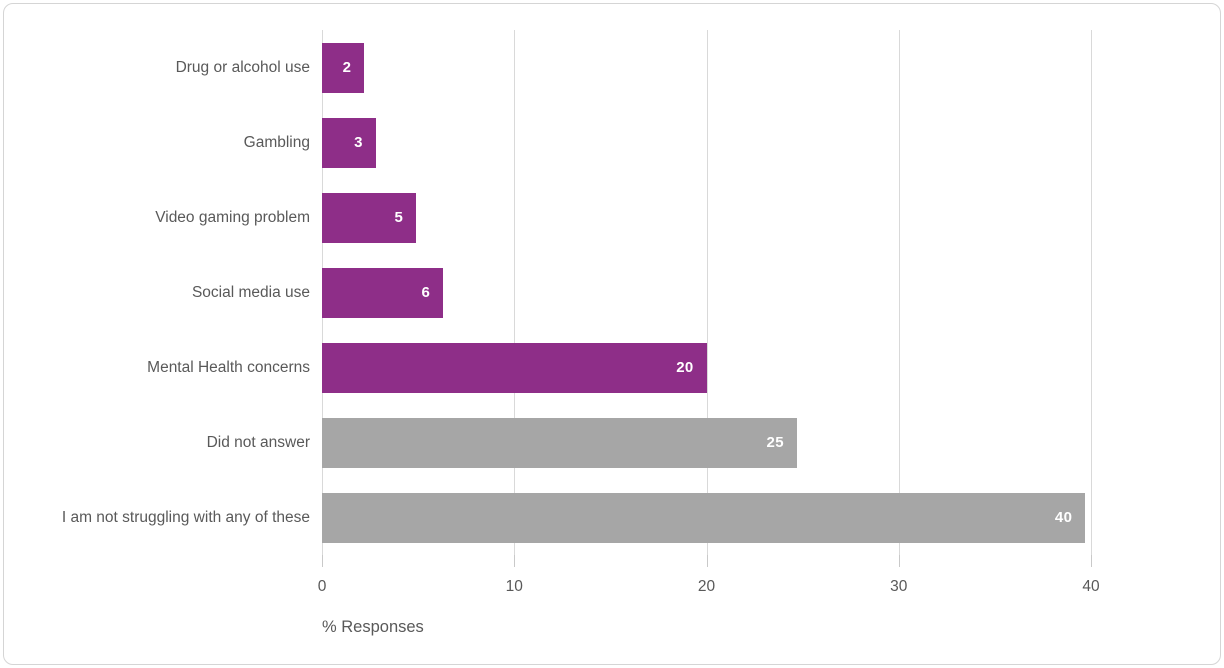  What do you see at coordinates (185, 517) in the screenshot?
I see `category-label-i-am-not-struggling-with-any-of-these: I am not struggling with any of these` at bounding box center [185, 517].